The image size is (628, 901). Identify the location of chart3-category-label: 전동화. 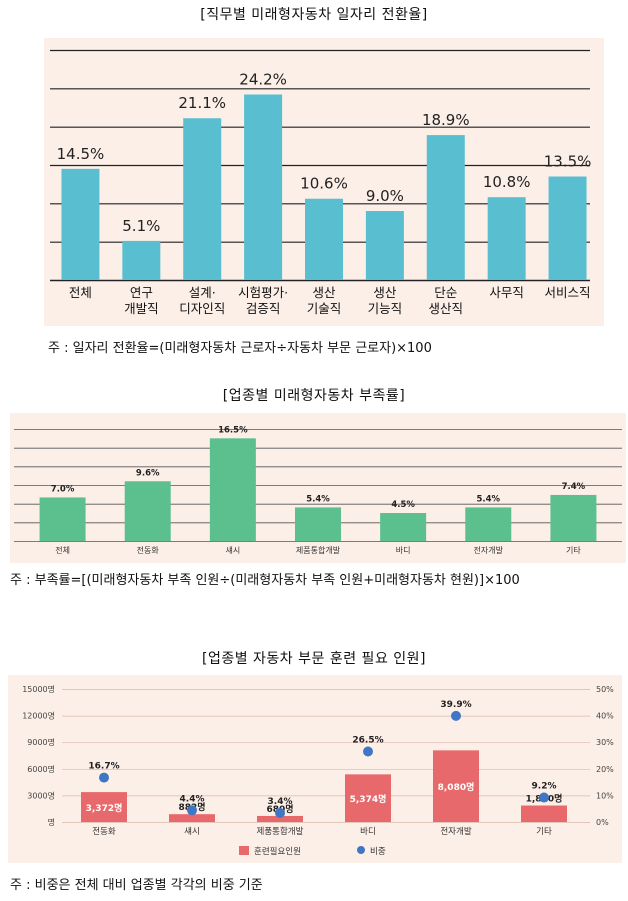
(104, 831).